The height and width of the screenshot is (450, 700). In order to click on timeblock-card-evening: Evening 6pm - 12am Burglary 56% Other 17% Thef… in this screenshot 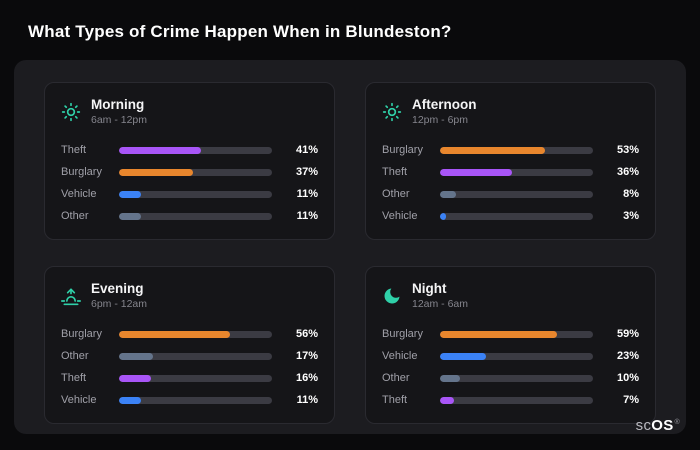, I will do `click(189, 345)`.